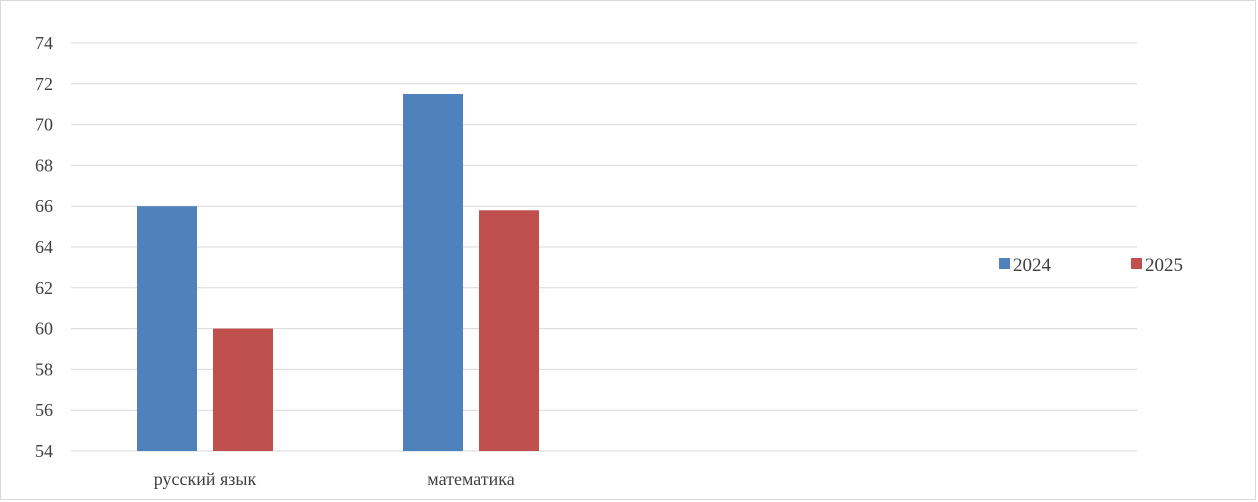  What do you see at coordinates (44, 84) in the screenshot?
I see `y-tick-label: 72` at bounding box center [44, 84].